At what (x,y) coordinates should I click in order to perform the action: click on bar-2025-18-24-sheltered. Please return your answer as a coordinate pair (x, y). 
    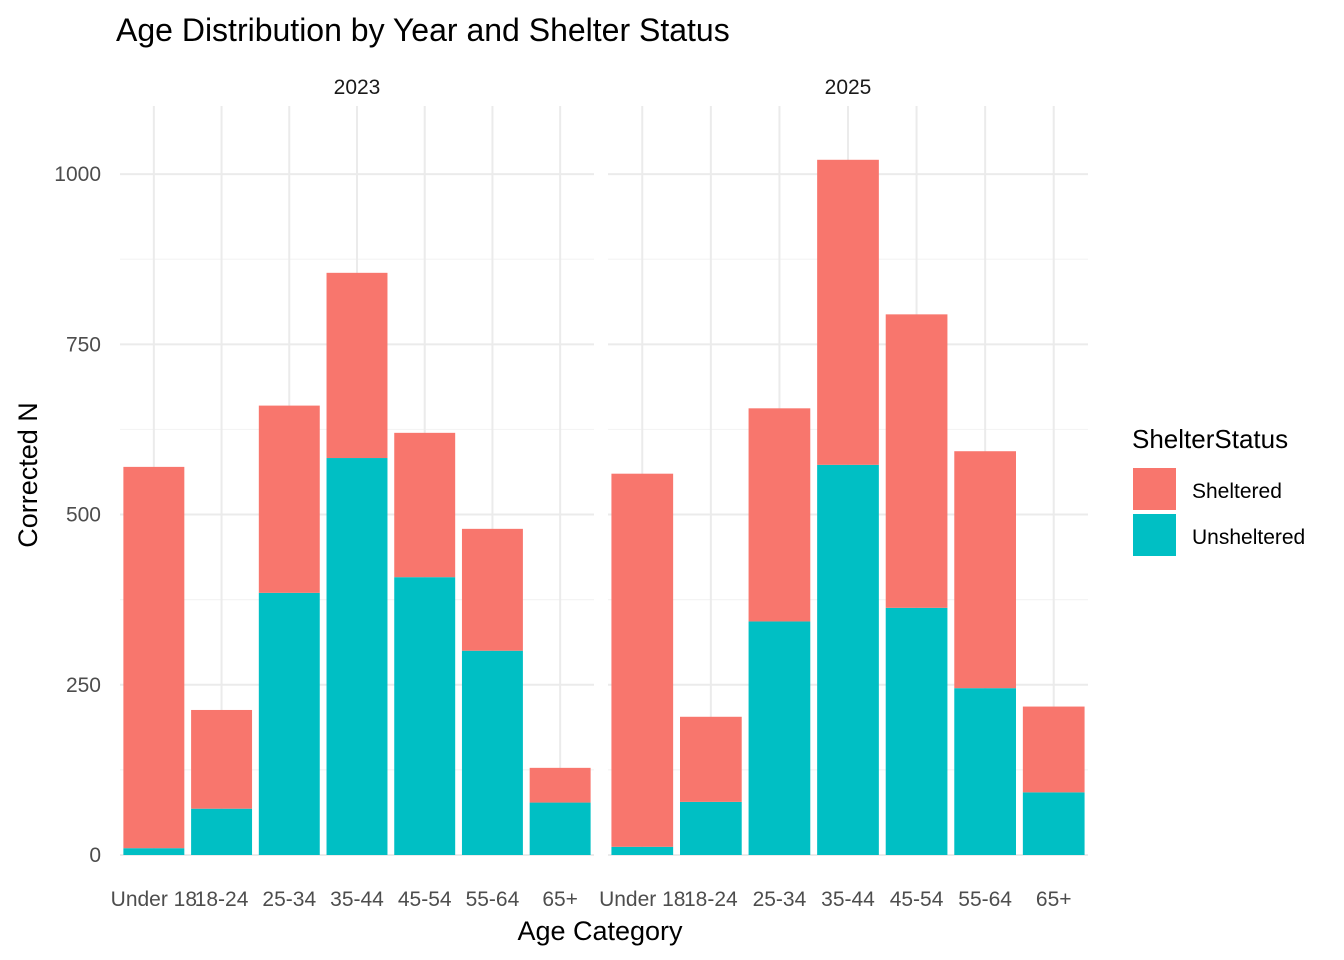
    Looking at the image, I should click on (711, 759).